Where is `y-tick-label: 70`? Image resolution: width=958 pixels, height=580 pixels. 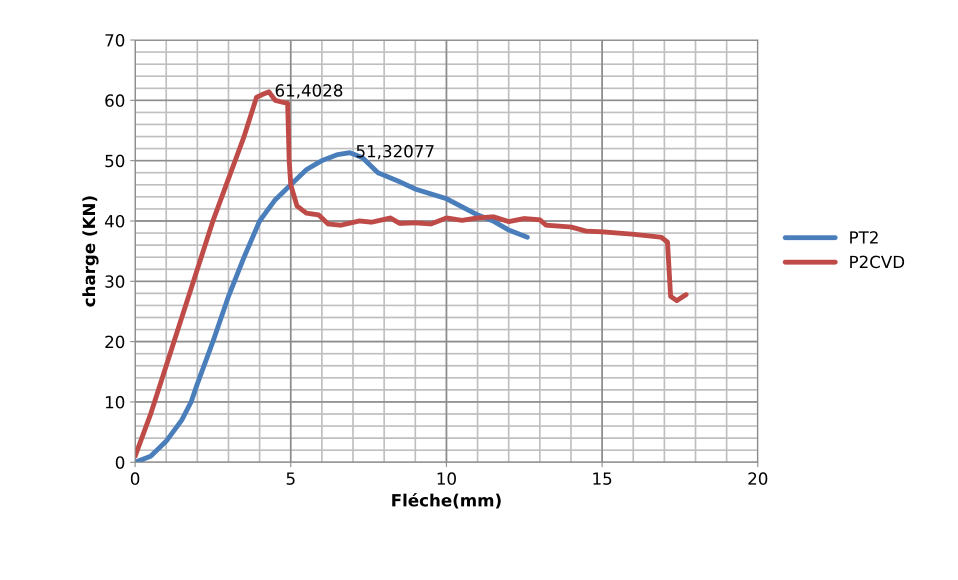 y-tick-label: 70 is located at coordinates (115, 40).